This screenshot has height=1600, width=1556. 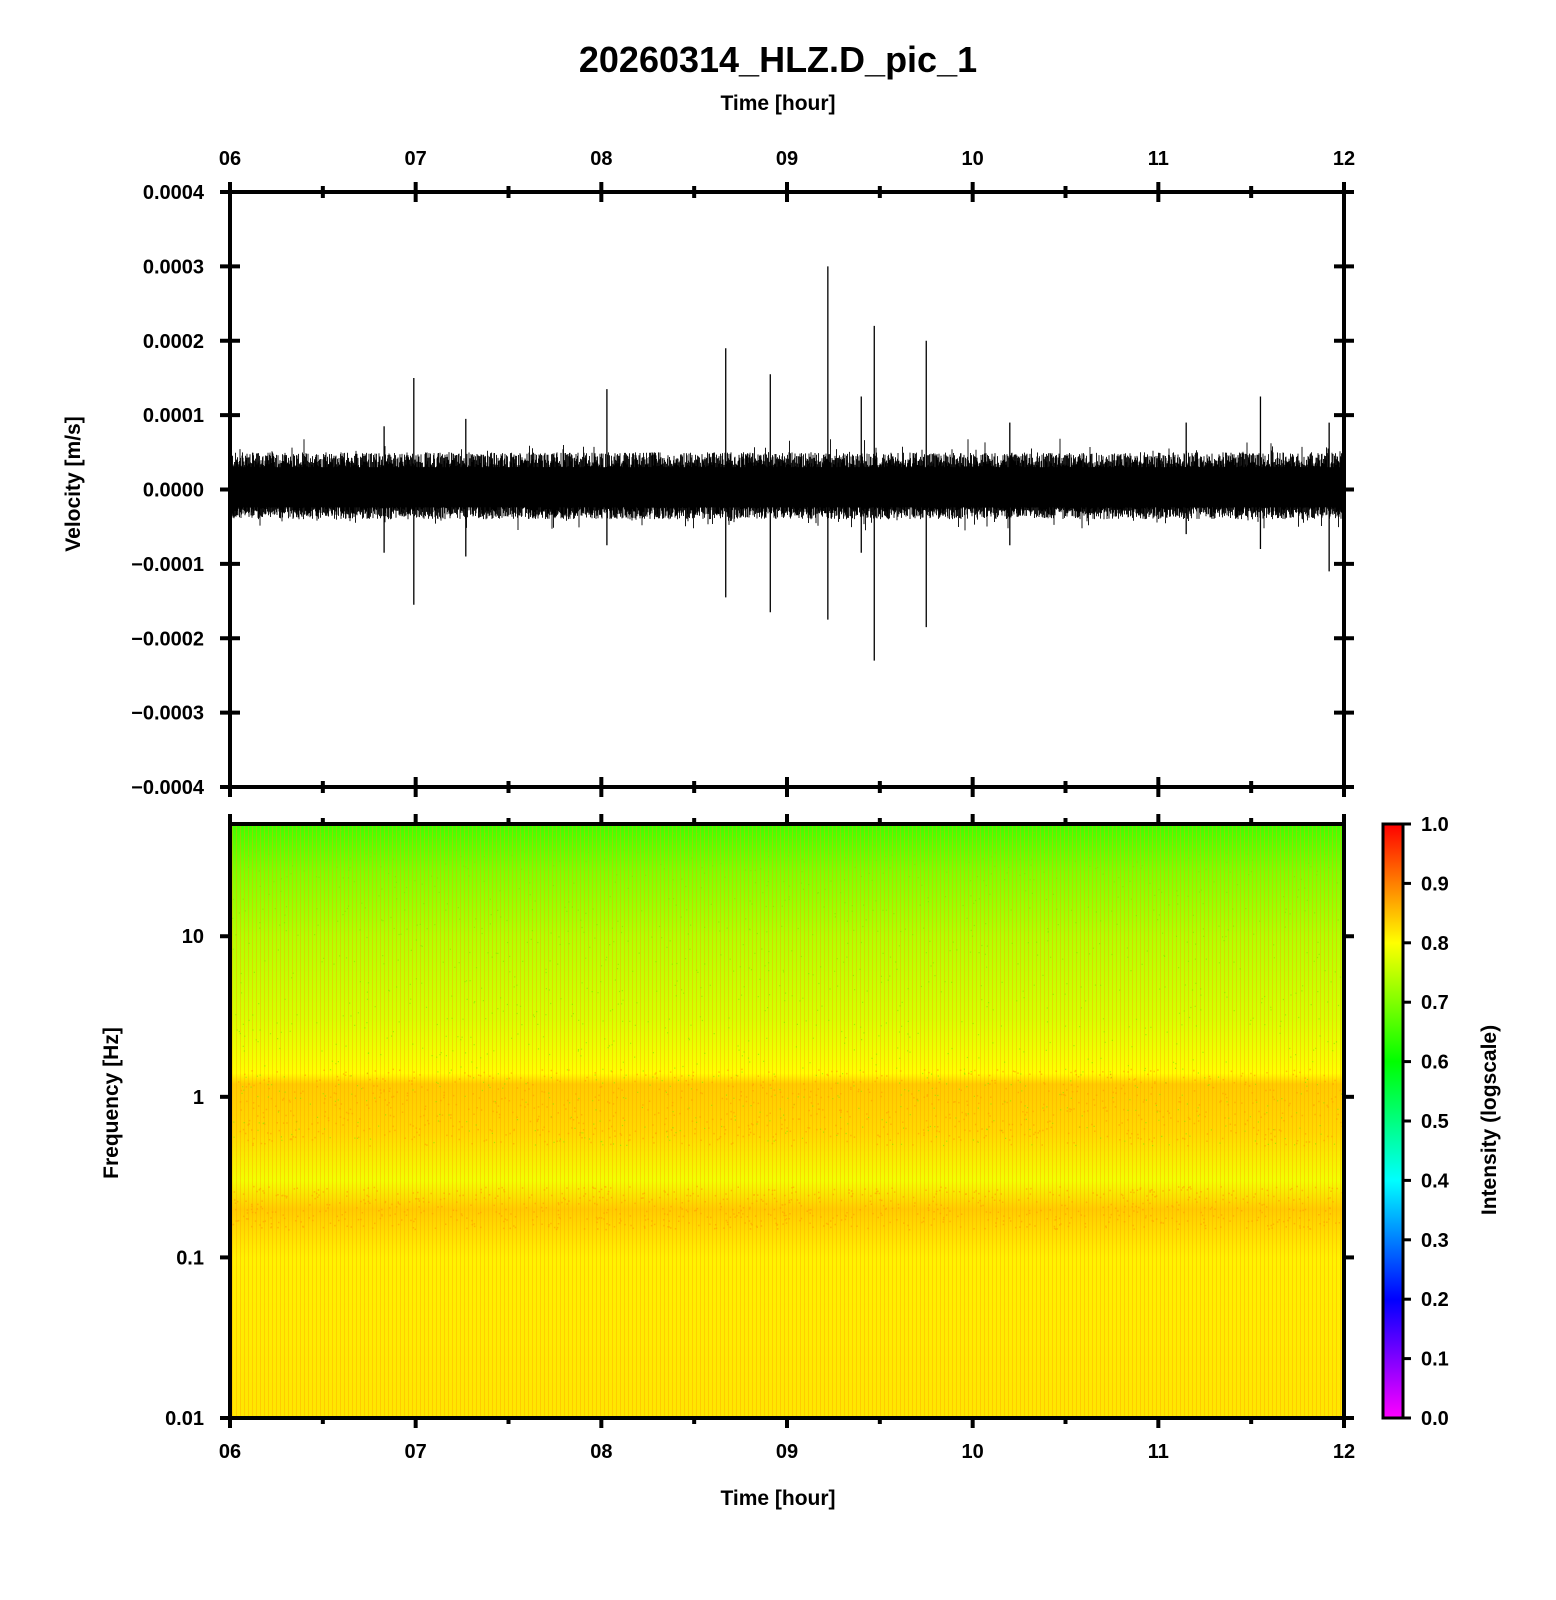 What do you see at coordinates (1344, 1452) in the screenshot?
I see `bottom-x-tick-label: 12` at bounding box center [1344, 1452].